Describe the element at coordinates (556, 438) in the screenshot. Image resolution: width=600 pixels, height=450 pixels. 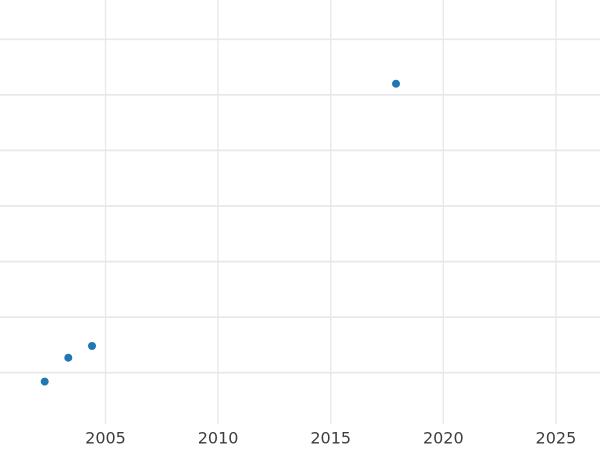
I see `x-tick-label: 2025` at that location.